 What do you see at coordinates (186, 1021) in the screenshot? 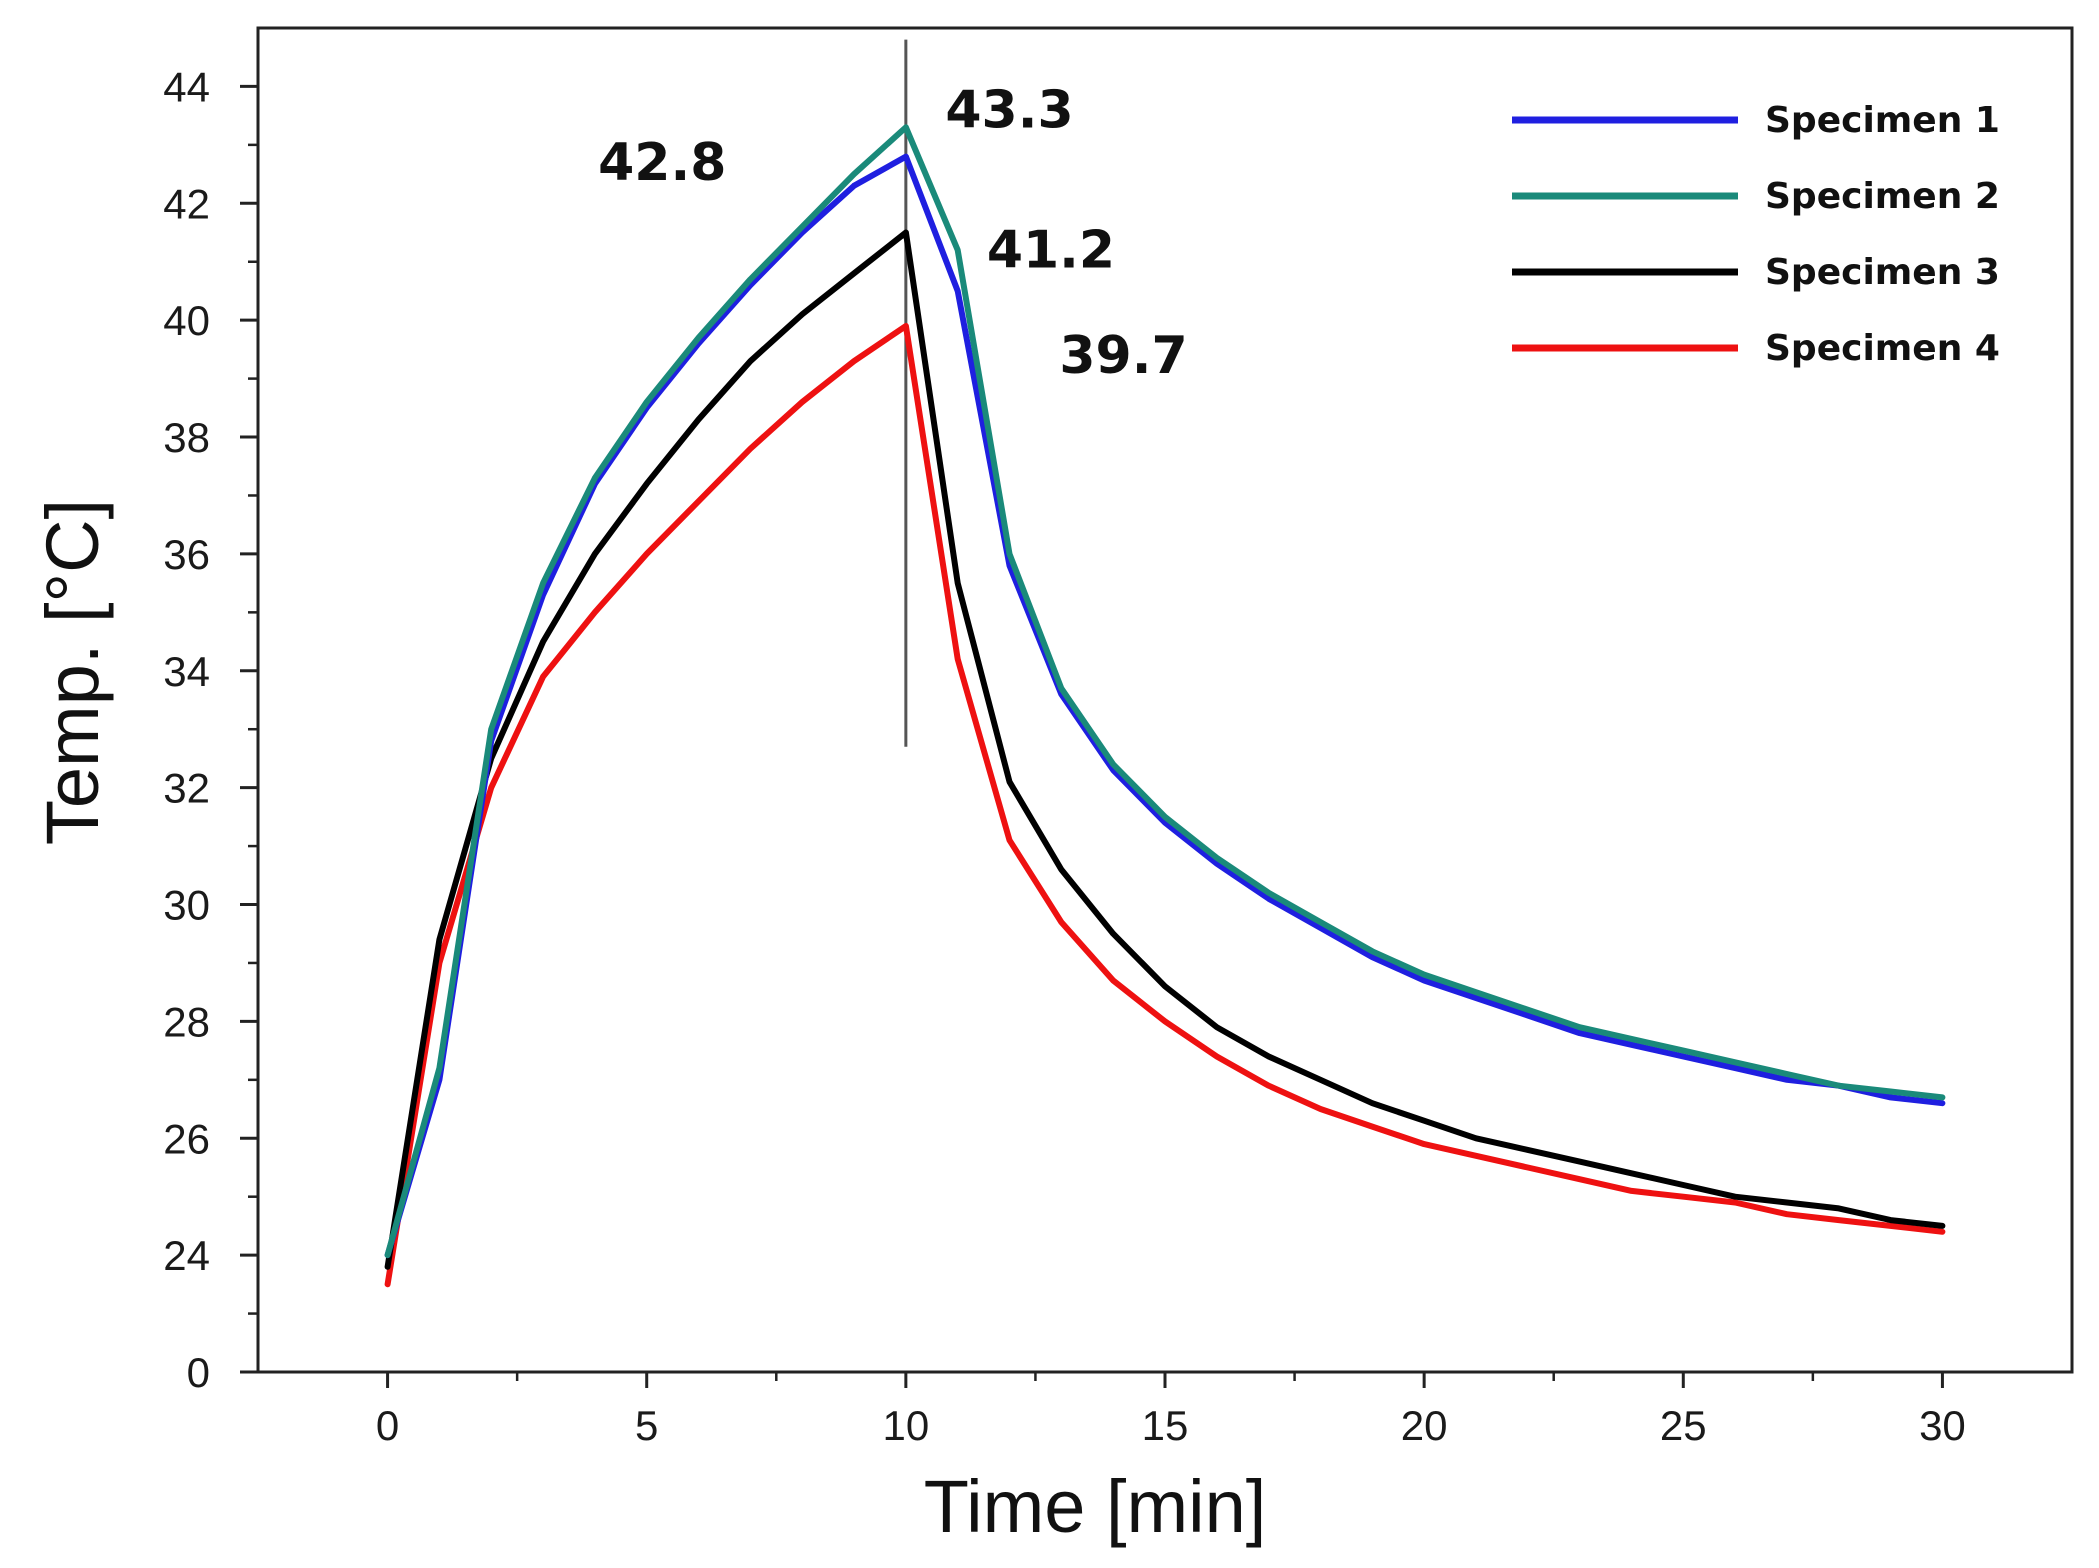
I see `y-tick-label: 28` at bounding box center [186, 1021].